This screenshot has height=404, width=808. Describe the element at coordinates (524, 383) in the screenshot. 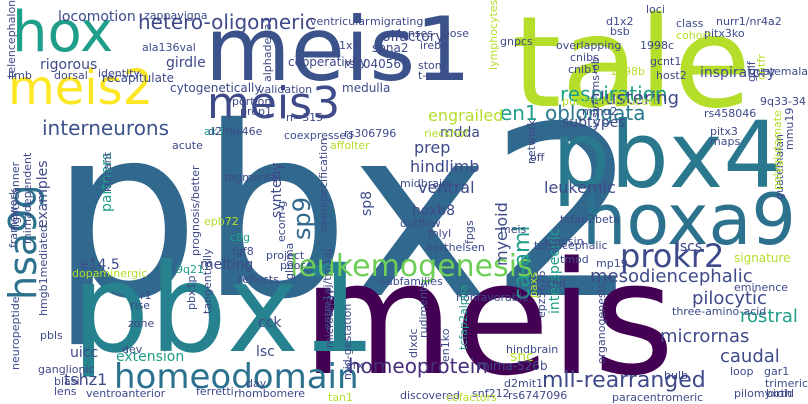

I see `word-cloud-term: d2mit1` at that location.